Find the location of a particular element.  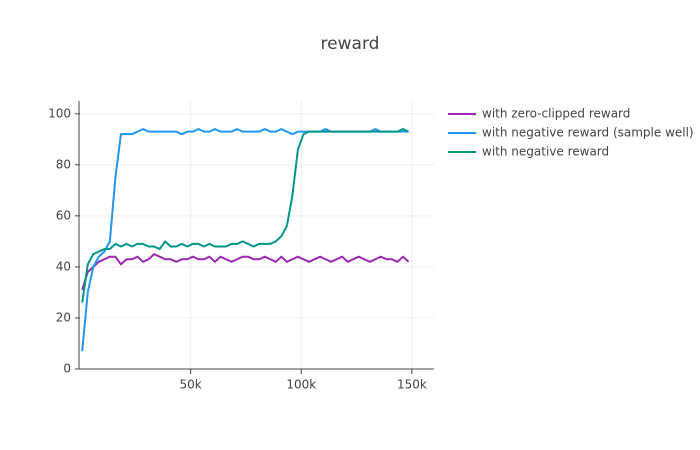

x-tick-label: 100k is located at coordinates (301, 385).